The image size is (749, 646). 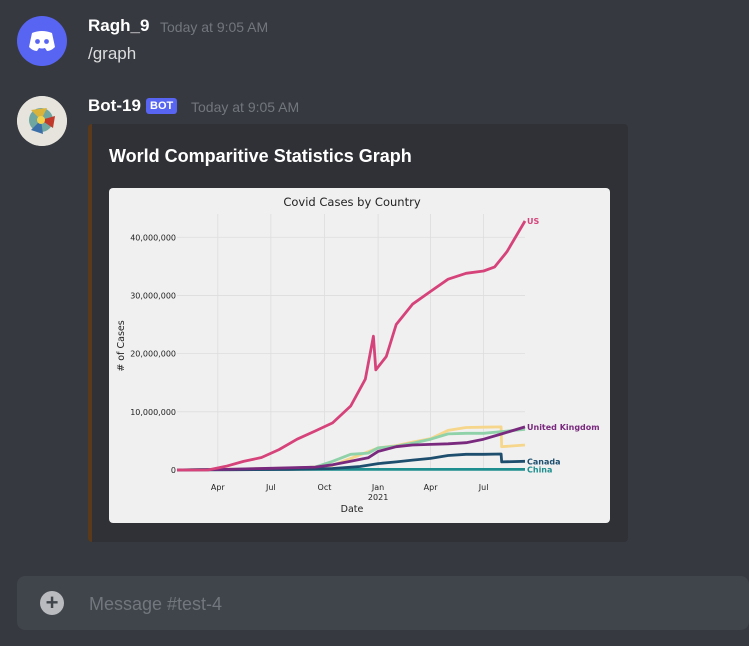 What do you see at coordinates (563, 427) in the screenshot?
I see `series-label-united-kingdom: United Kingdom` at bounding box center [563, 427].